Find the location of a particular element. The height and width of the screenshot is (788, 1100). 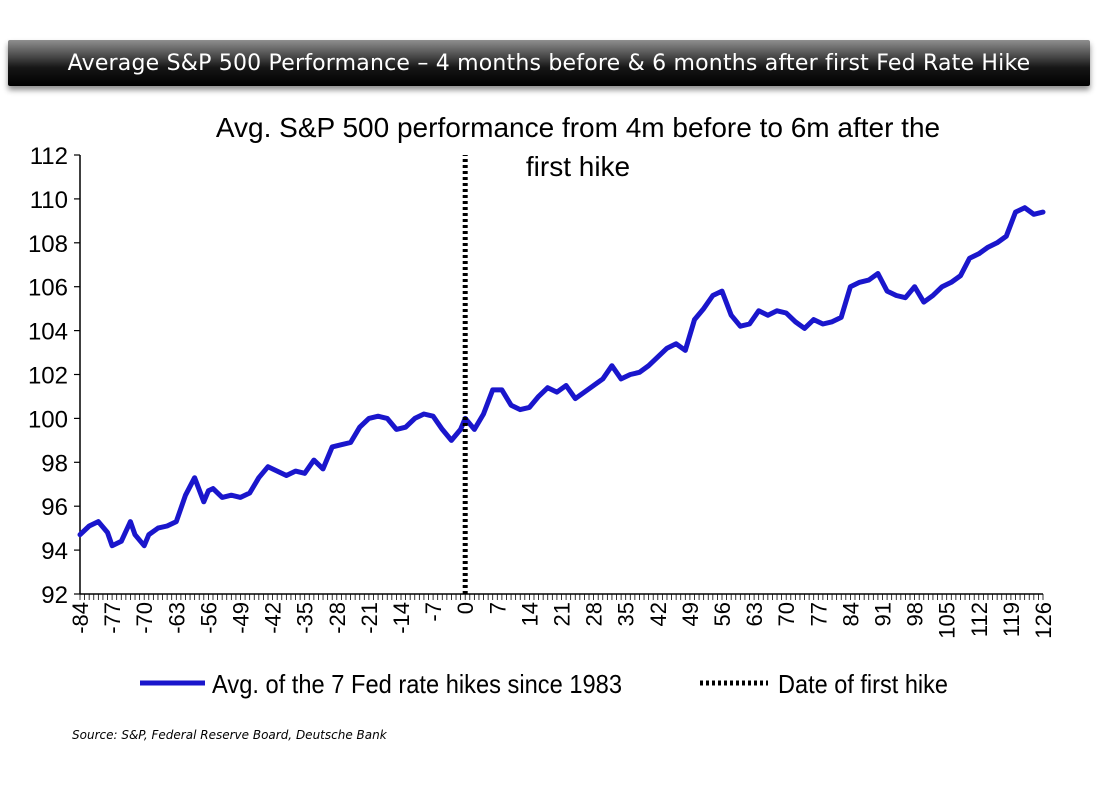

y-tick-label: 110 is located at coordinates (49, 200).